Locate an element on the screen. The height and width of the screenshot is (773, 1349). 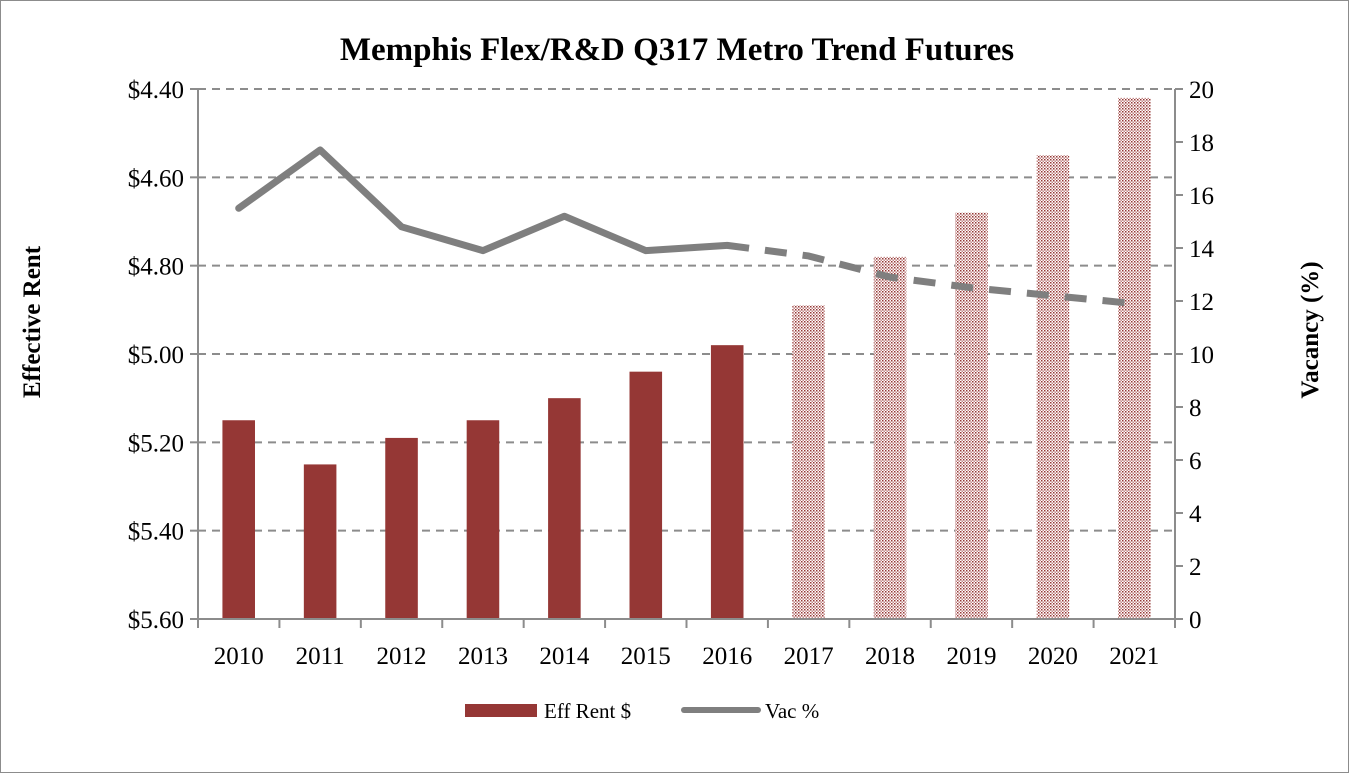
y2-tick-label: 16 is located at coordinates (1201, 196).